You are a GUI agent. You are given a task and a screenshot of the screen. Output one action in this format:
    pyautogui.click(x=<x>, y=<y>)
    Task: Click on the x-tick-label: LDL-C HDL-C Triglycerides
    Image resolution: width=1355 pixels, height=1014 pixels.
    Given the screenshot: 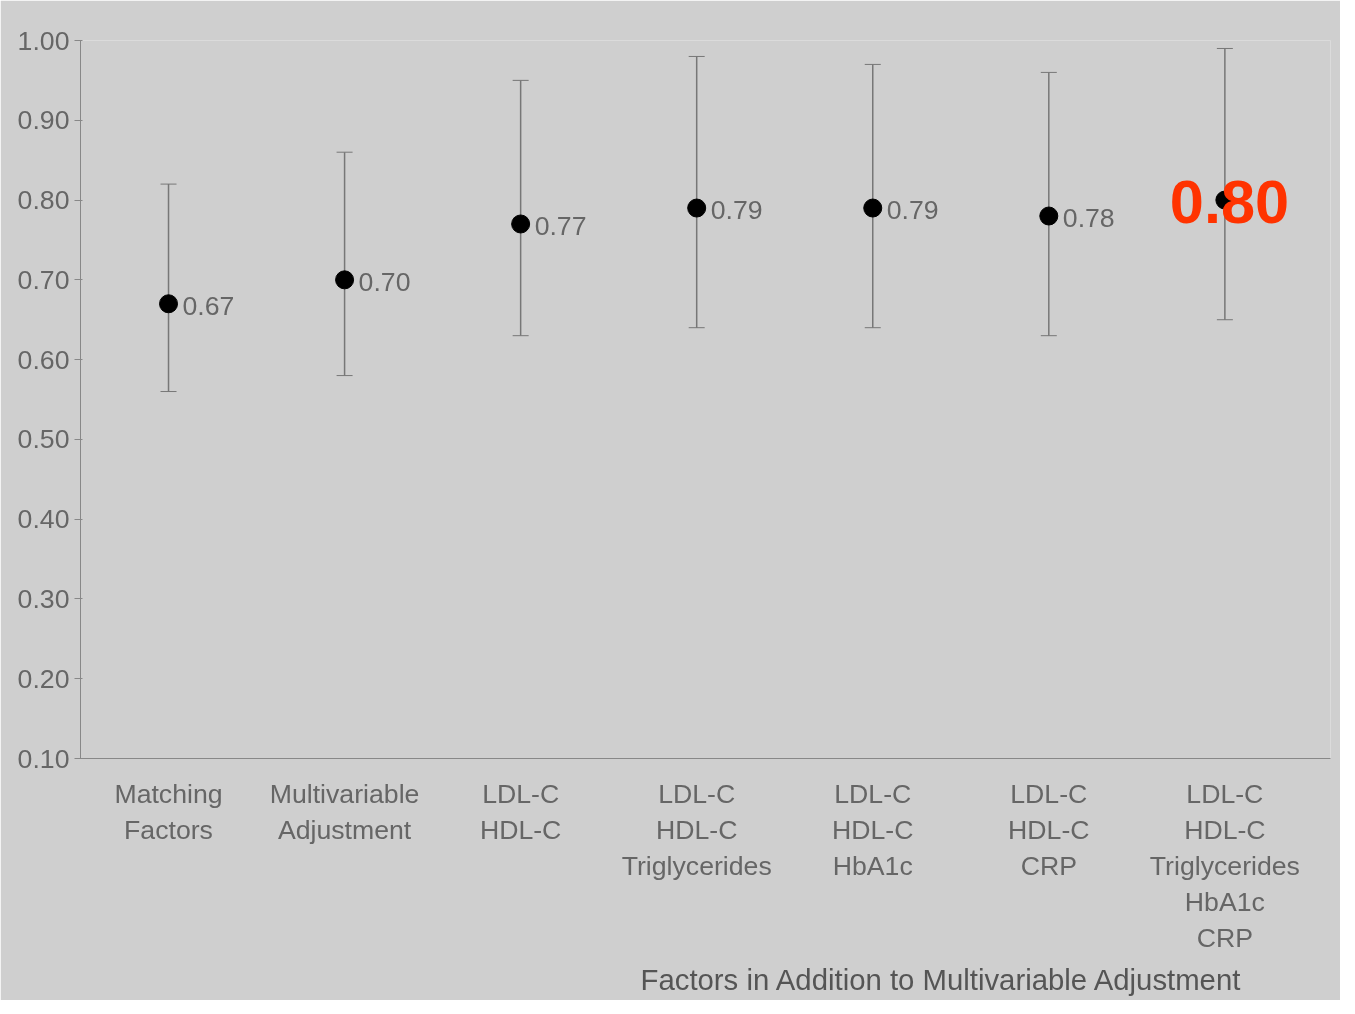 What is the action you would take?
    pyautogui.click(x=696, y=829)
    